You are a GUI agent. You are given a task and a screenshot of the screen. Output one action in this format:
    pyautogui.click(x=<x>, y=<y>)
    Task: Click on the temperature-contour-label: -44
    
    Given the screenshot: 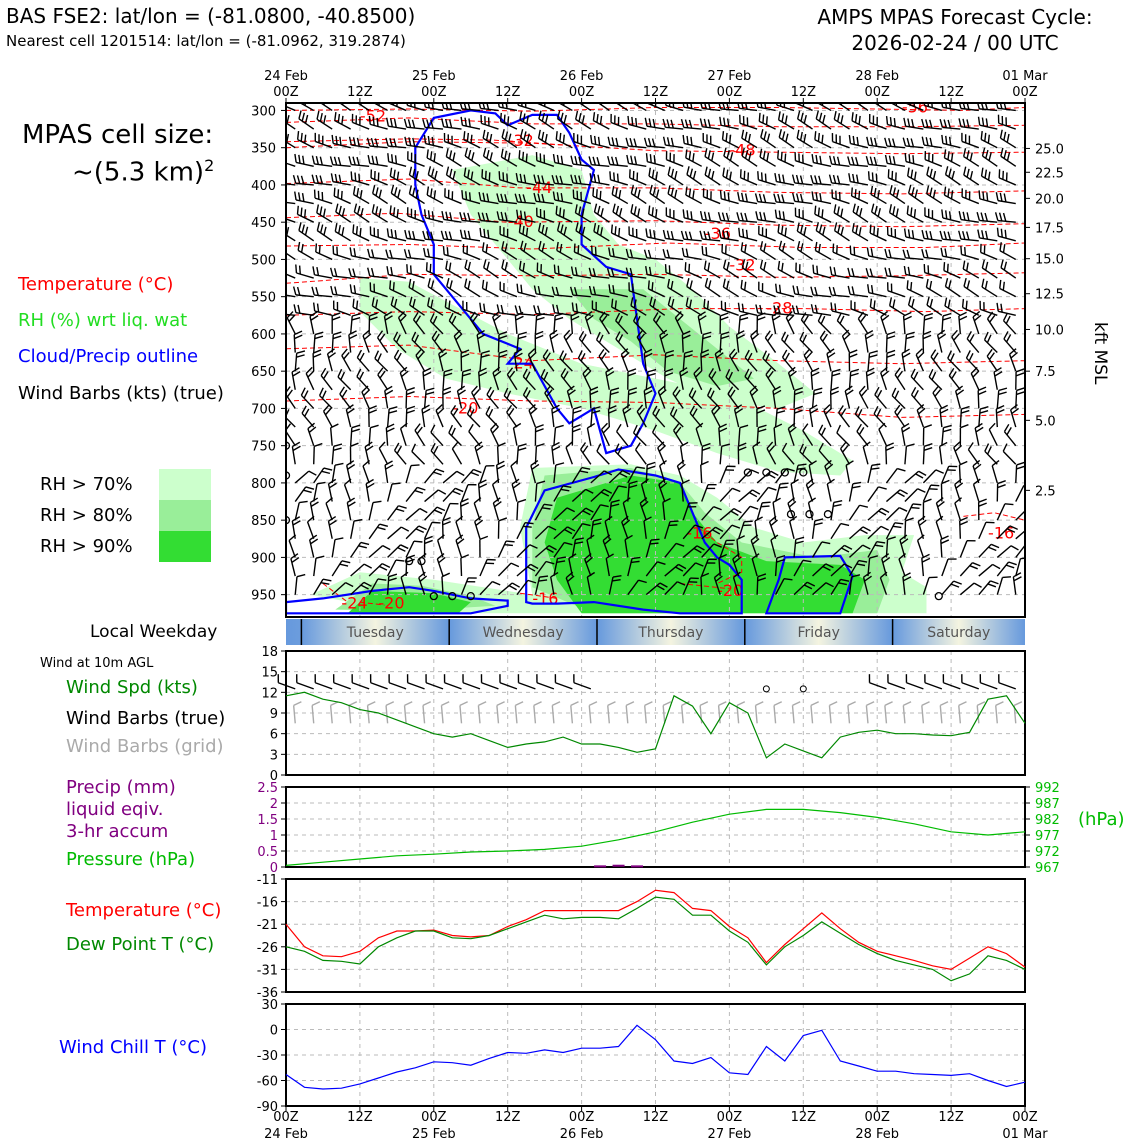 What is the action you would take?
    pyautogui.click(x=539, y=187)
    